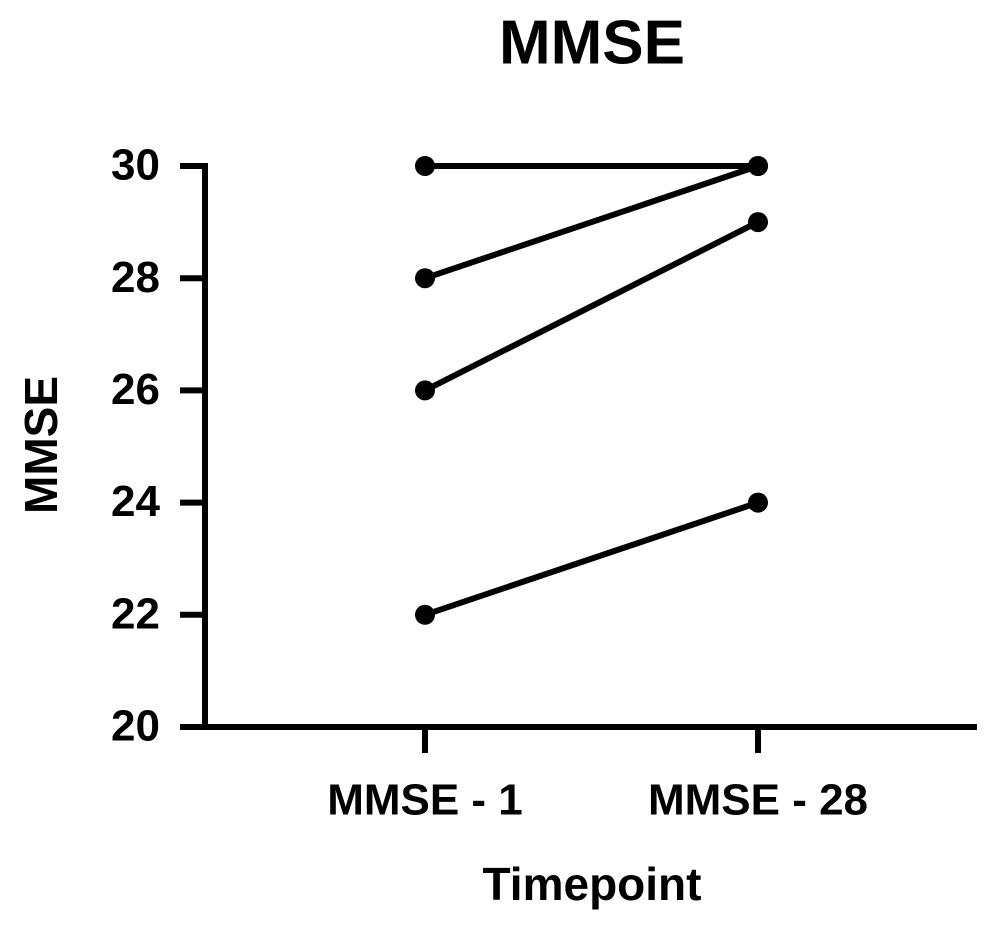 This screenshot has height=941, width=1000. What do you see at coordinates (135, 726) in the screenshot?
I see `y-tick-label: 20` at bounding box center [135, 726].